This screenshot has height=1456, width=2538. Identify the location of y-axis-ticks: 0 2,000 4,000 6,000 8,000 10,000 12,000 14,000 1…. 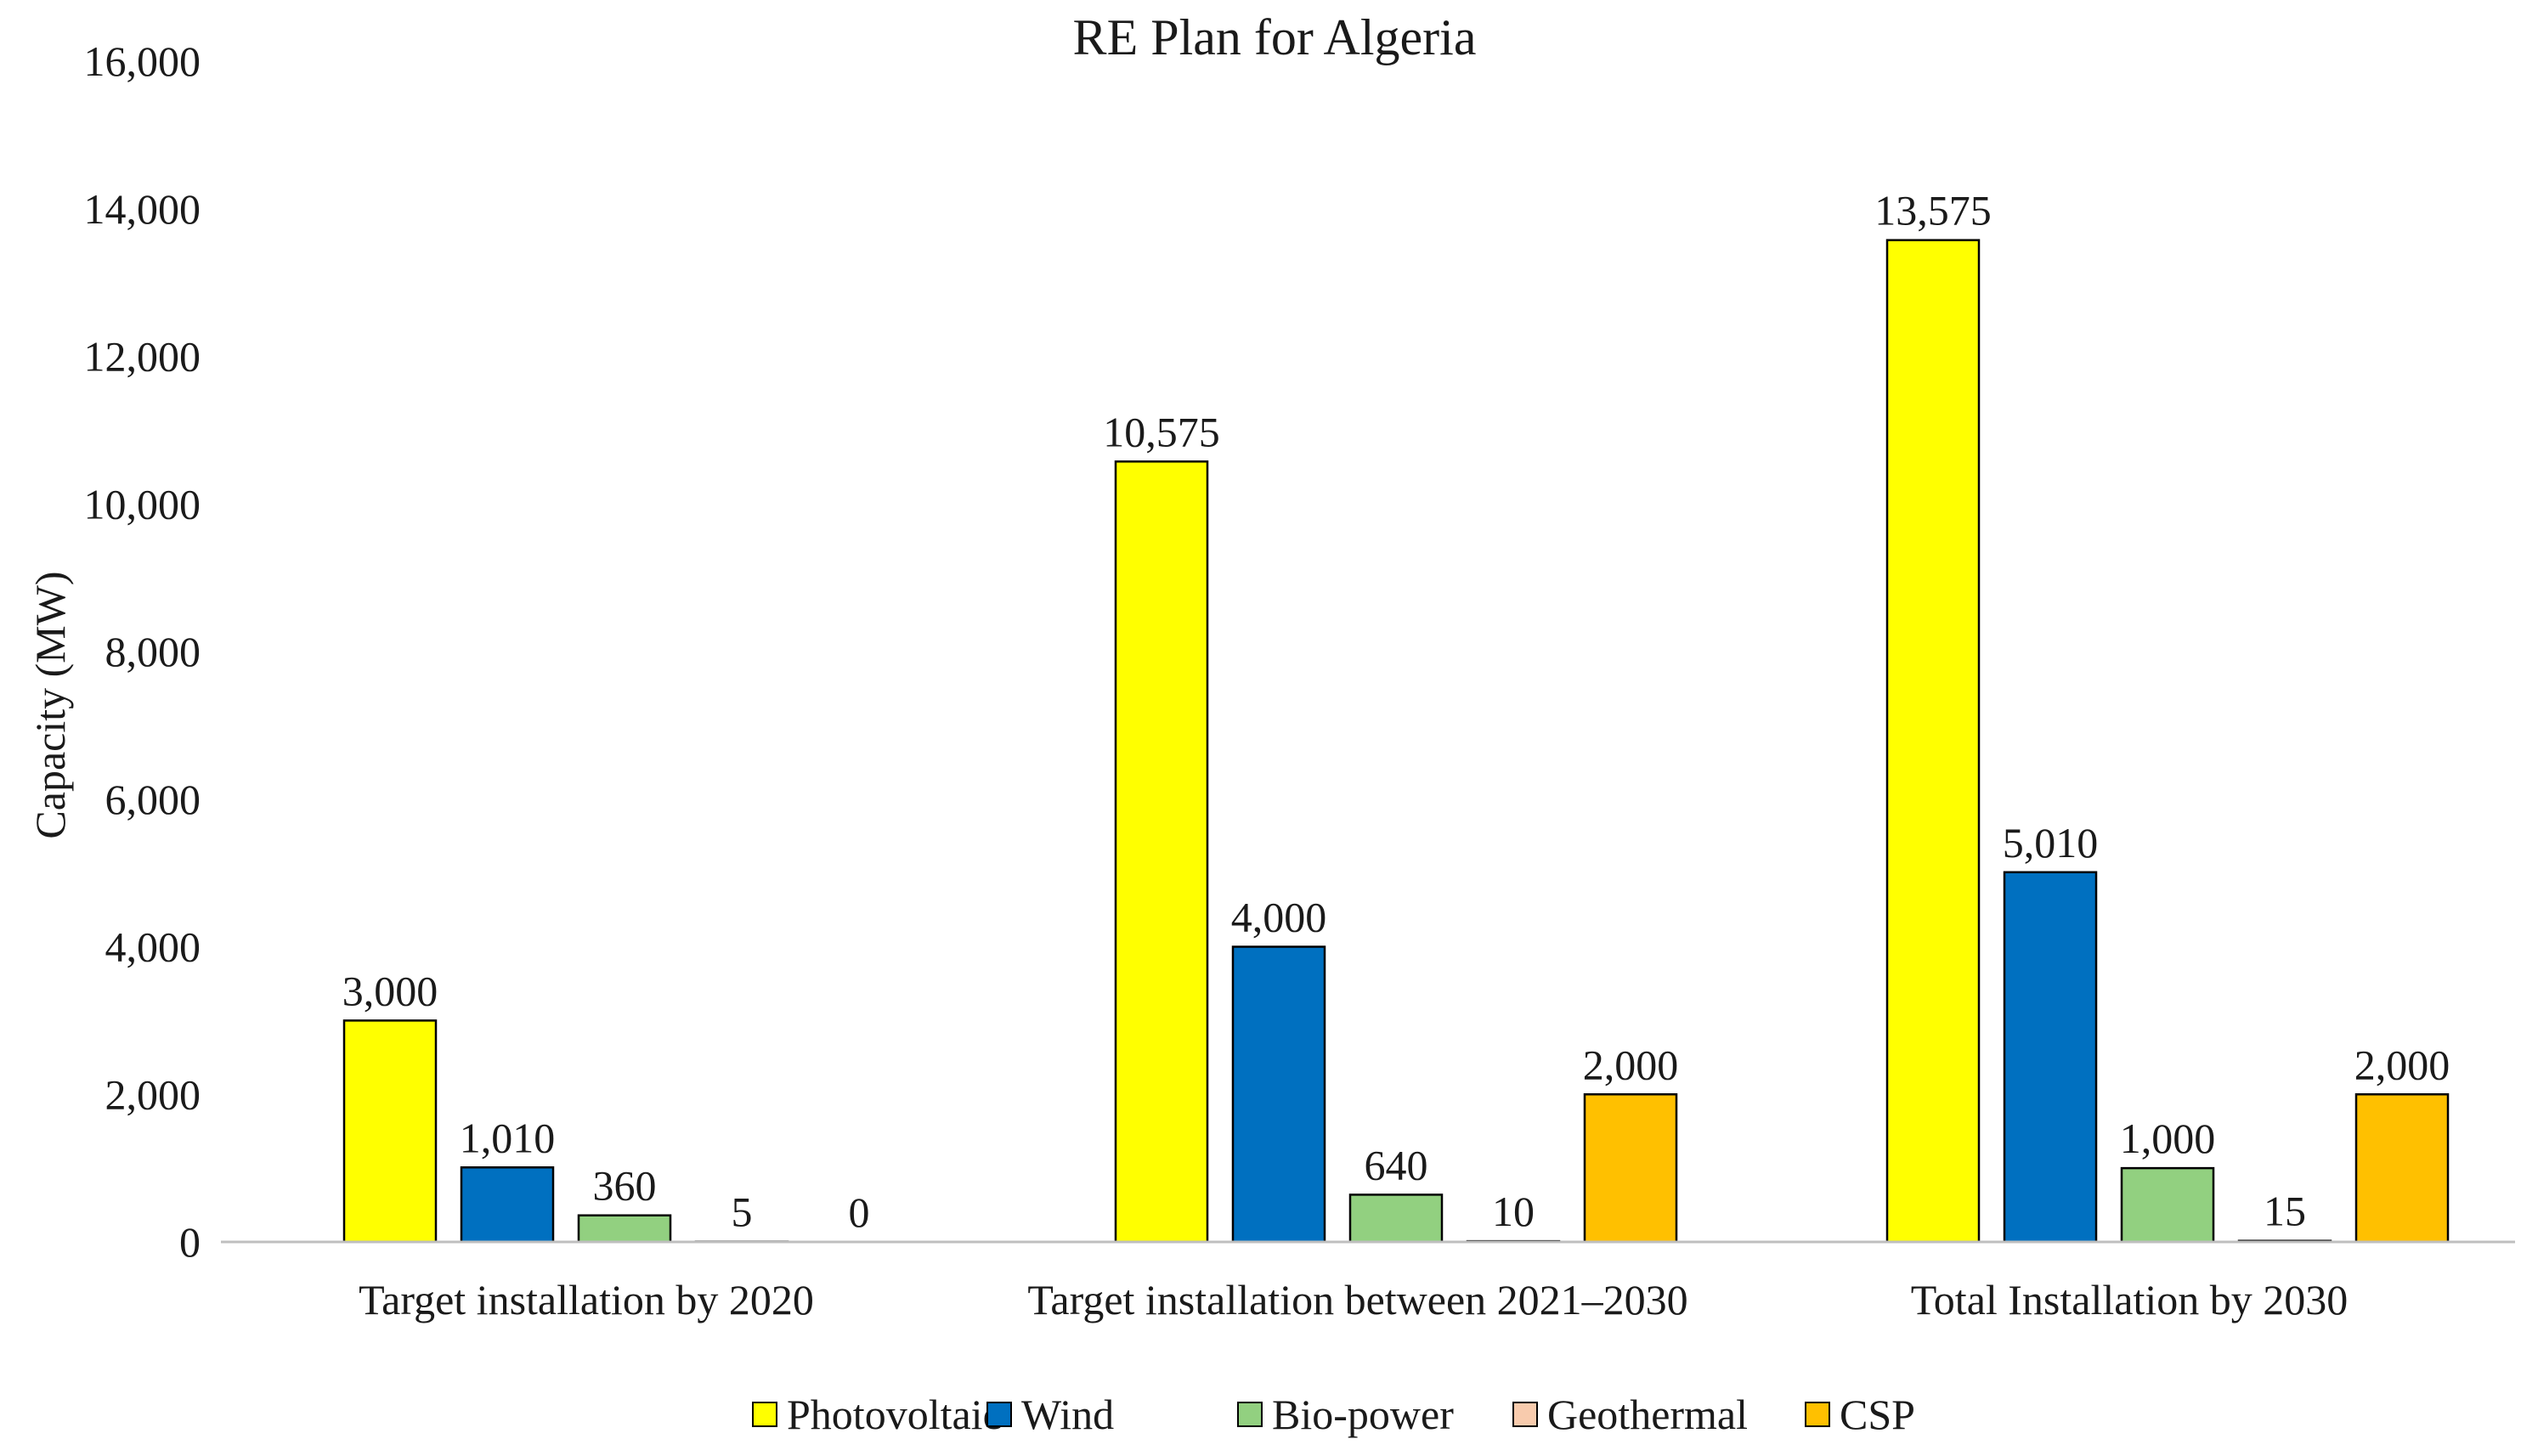
(142, 651).